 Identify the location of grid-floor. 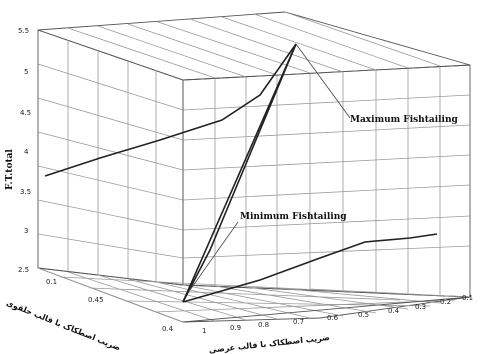
(254, 295).